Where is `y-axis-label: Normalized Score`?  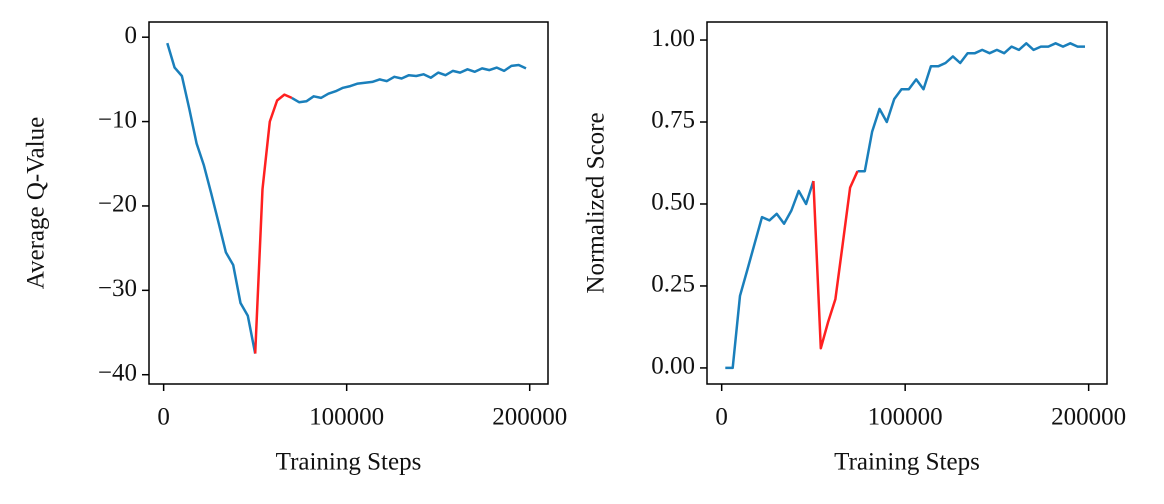
y-axis-label: Normalized Score is located at coordinates (596, 202).